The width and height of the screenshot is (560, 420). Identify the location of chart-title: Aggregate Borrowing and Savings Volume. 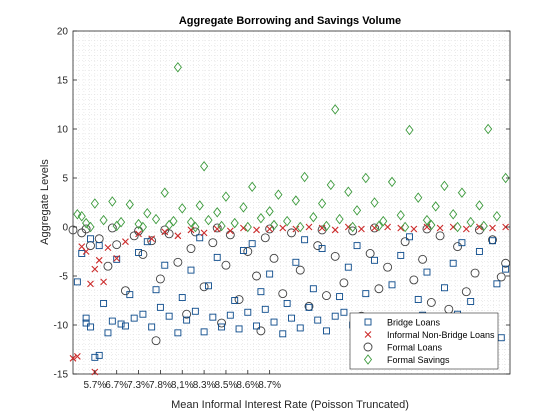
(290, 21).